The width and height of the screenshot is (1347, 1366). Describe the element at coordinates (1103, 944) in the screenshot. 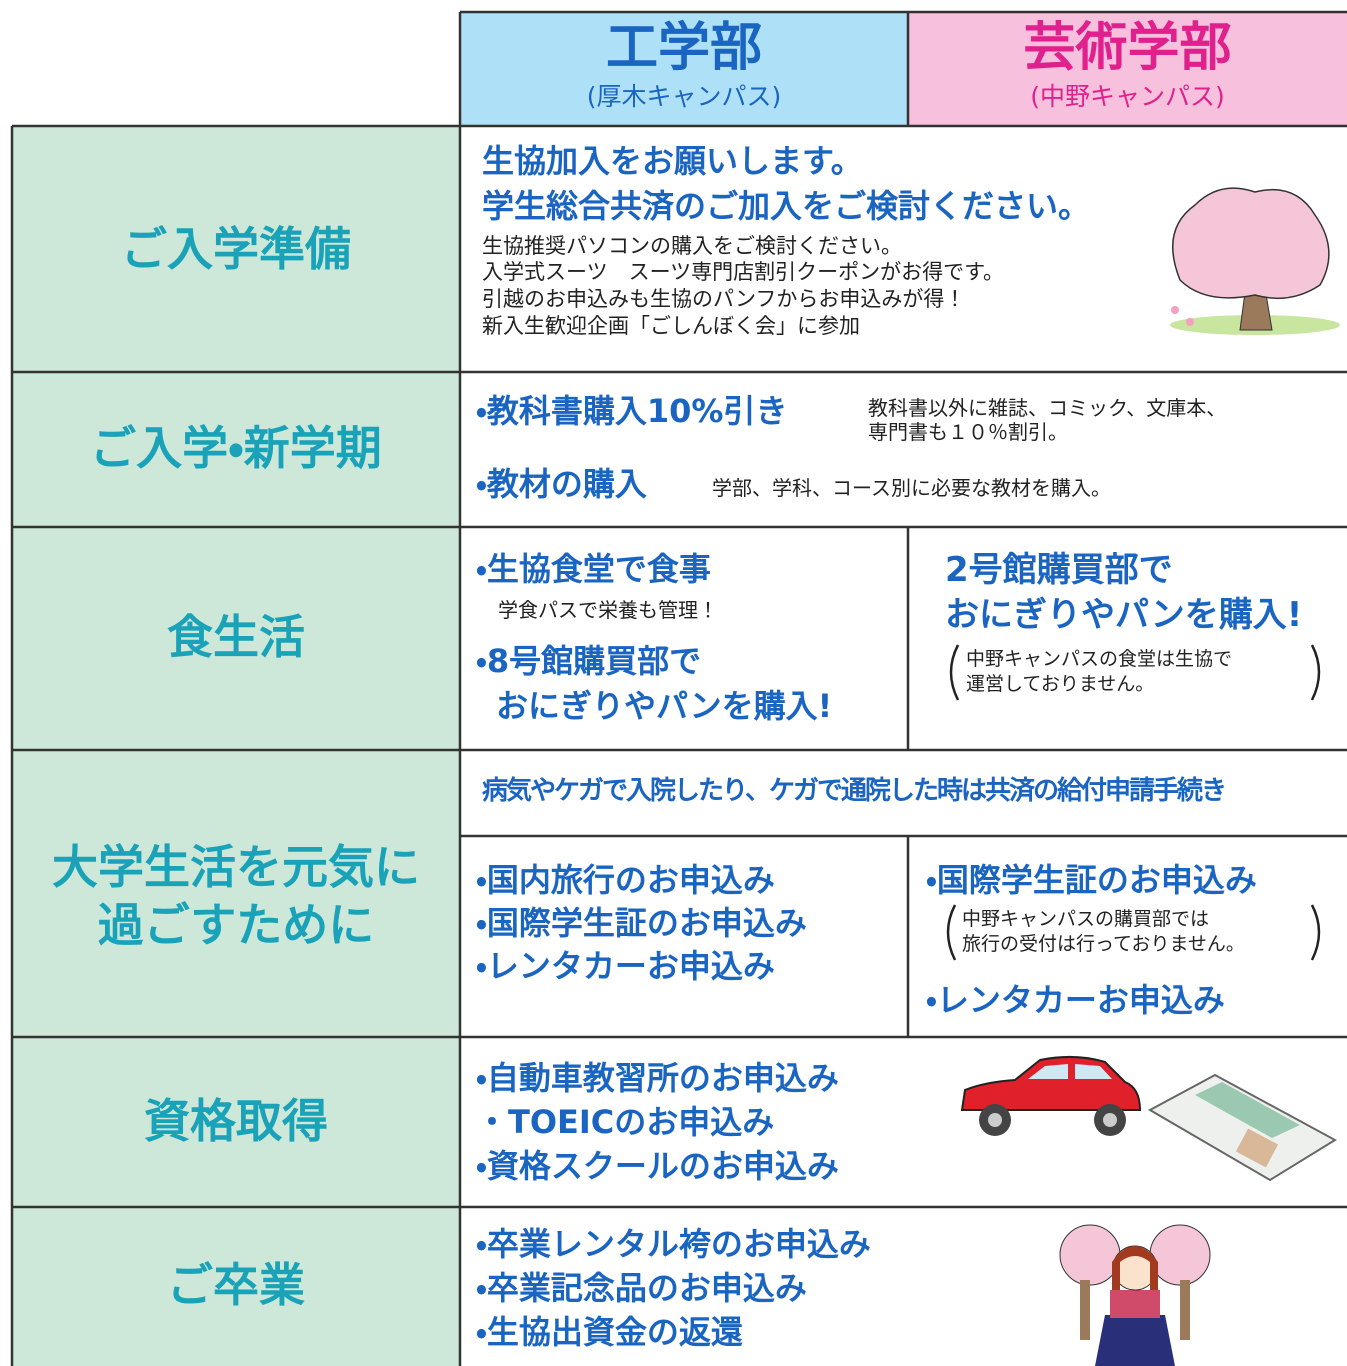

I see `note: 旅行の受付は行っておりません。` at that location.